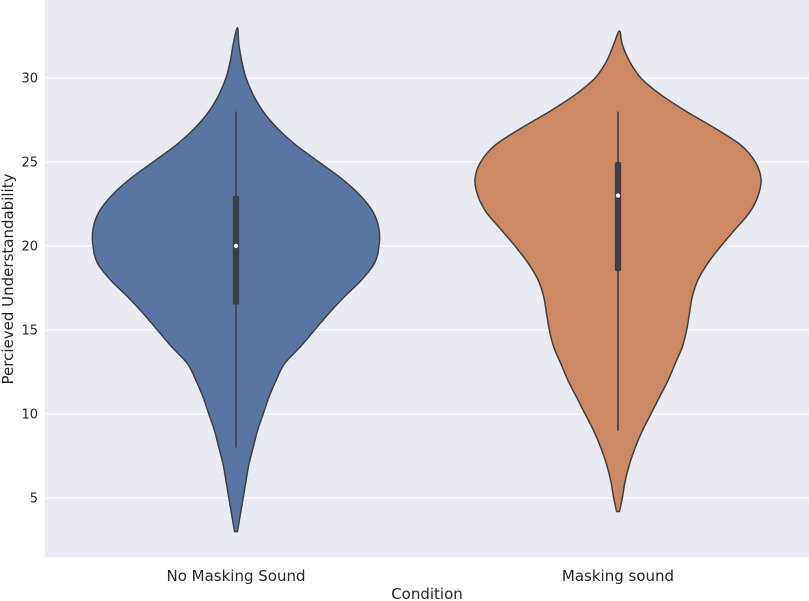 This screenshot has height=601, width=809. Describe the element at coordinates (29, 331) in the screenshot. I see `y-tick-label: 15` at that location.